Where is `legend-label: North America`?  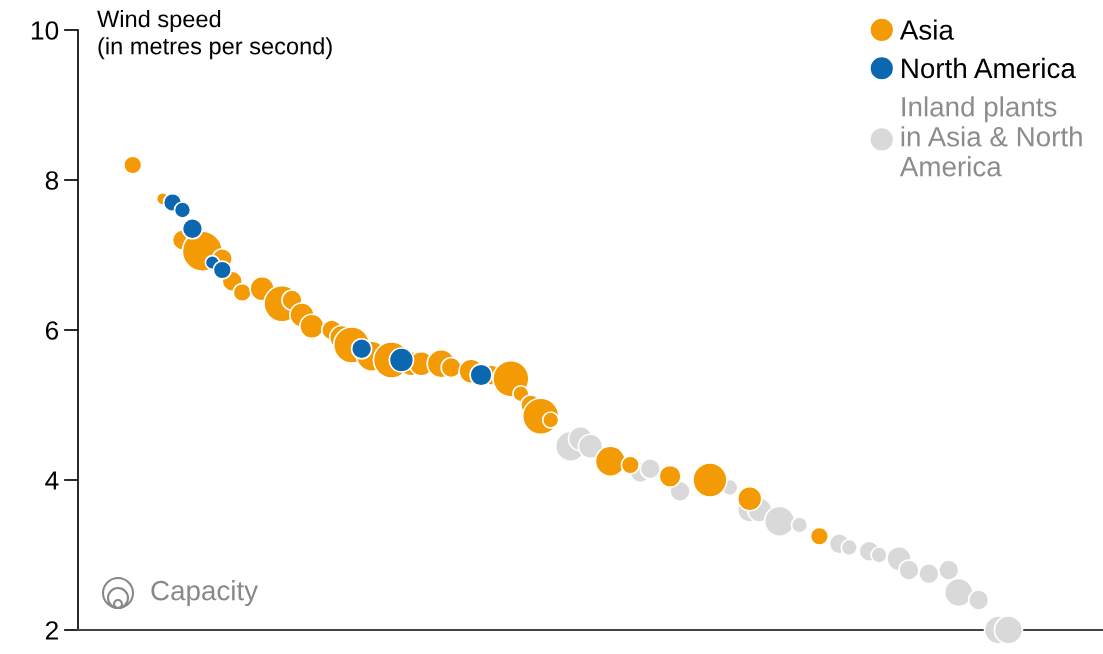 legend-label: North America is located at coordinates (989, 68).